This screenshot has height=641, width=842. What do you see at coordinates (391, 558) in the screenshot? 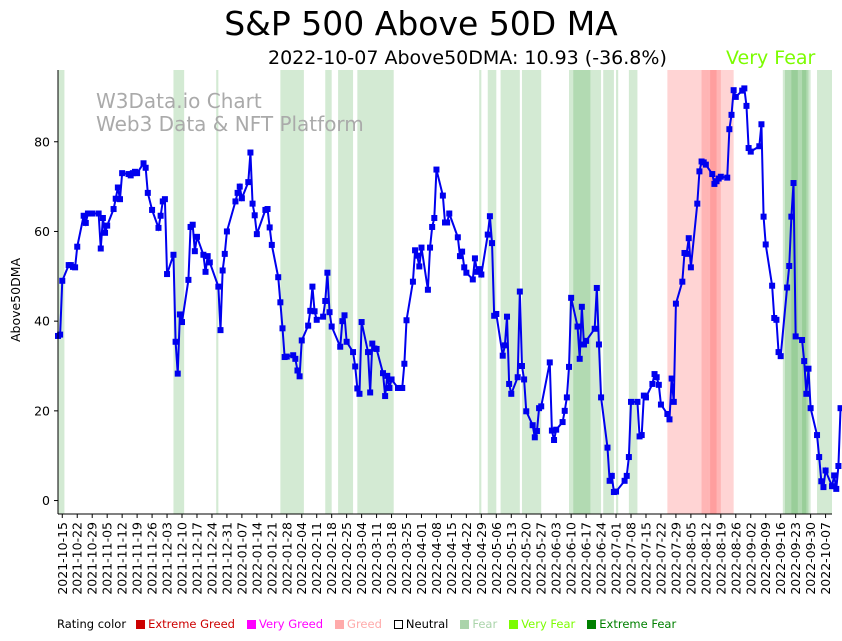
I see `x-tick-label: 2022-03-18` at bounding box center [391, 558].